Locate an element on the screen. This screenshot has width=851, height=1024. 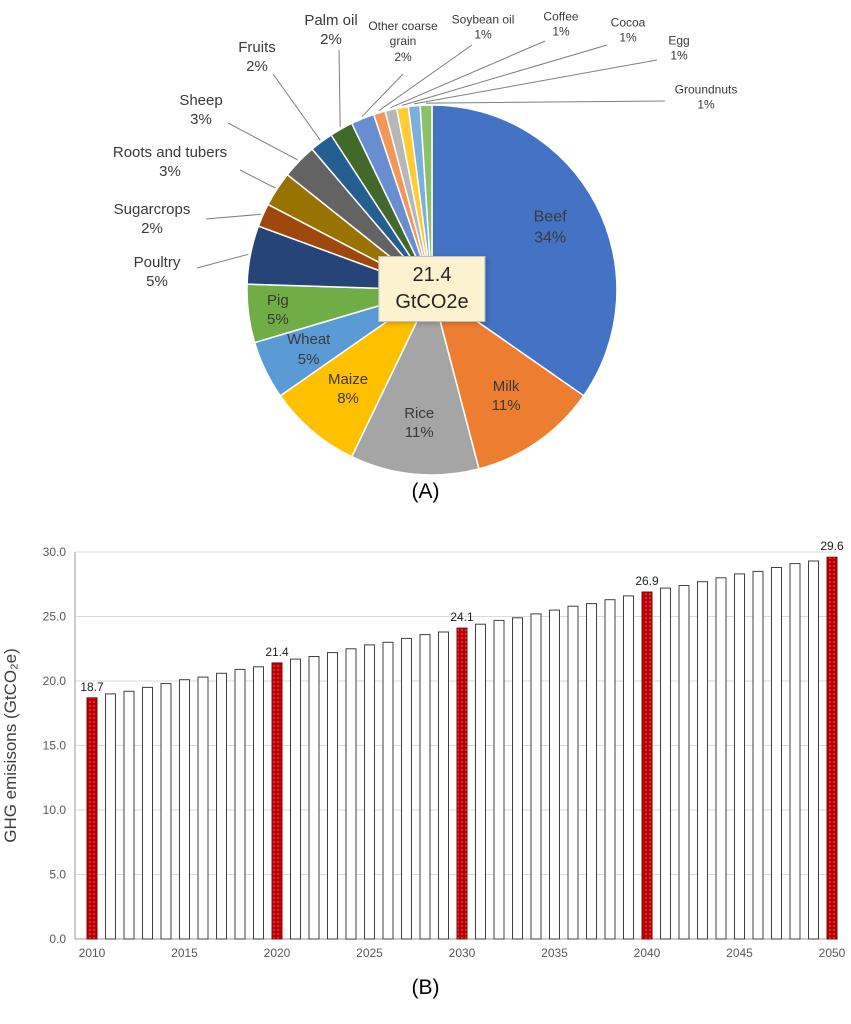
x-tick-label: 2040 is located at coordinates (647, 953).